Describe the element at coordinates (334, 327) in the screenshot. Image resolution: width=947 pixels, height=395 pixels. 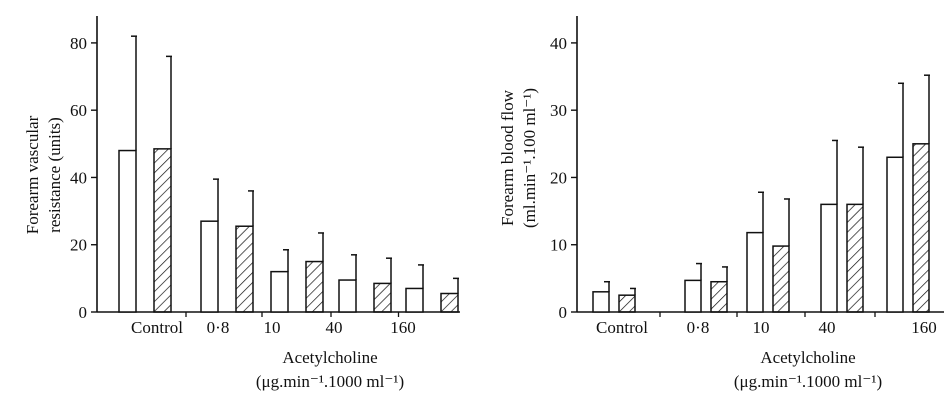
I see `resistance-x-tick-label: 40` at that location.